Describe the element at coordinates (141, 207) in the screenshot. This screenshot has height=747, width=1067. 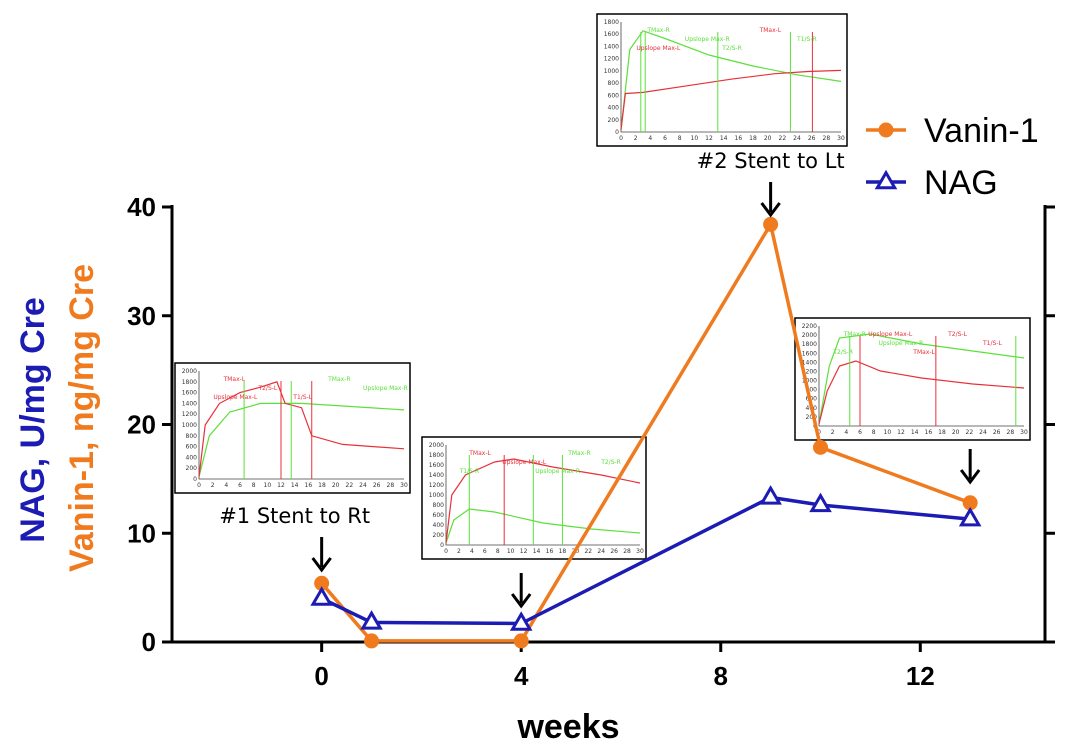
I see `y-tick-label: 40` at that location.